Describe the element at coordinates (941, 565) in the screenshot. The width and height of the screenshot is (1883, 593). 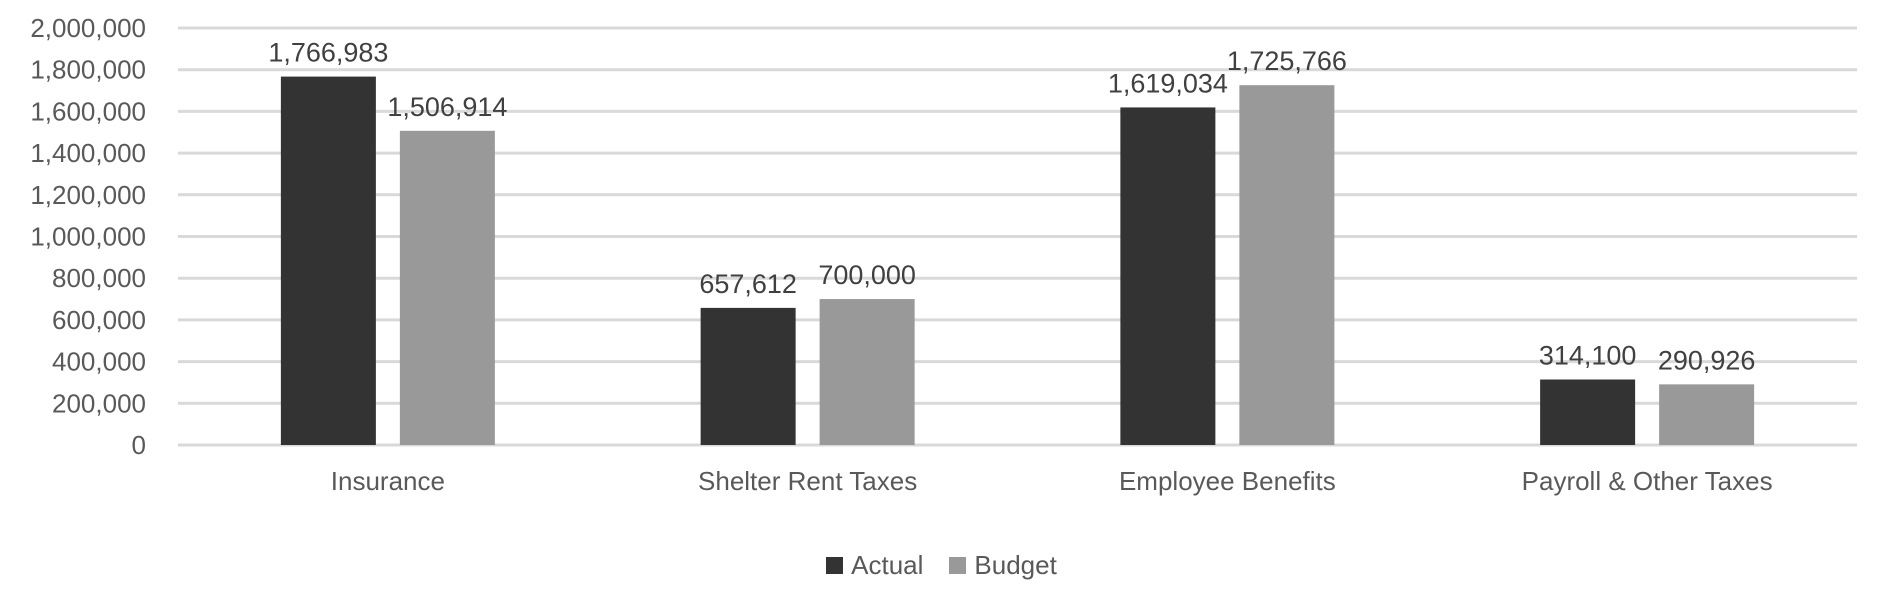
I see `legend: Actual Budget` at that location.